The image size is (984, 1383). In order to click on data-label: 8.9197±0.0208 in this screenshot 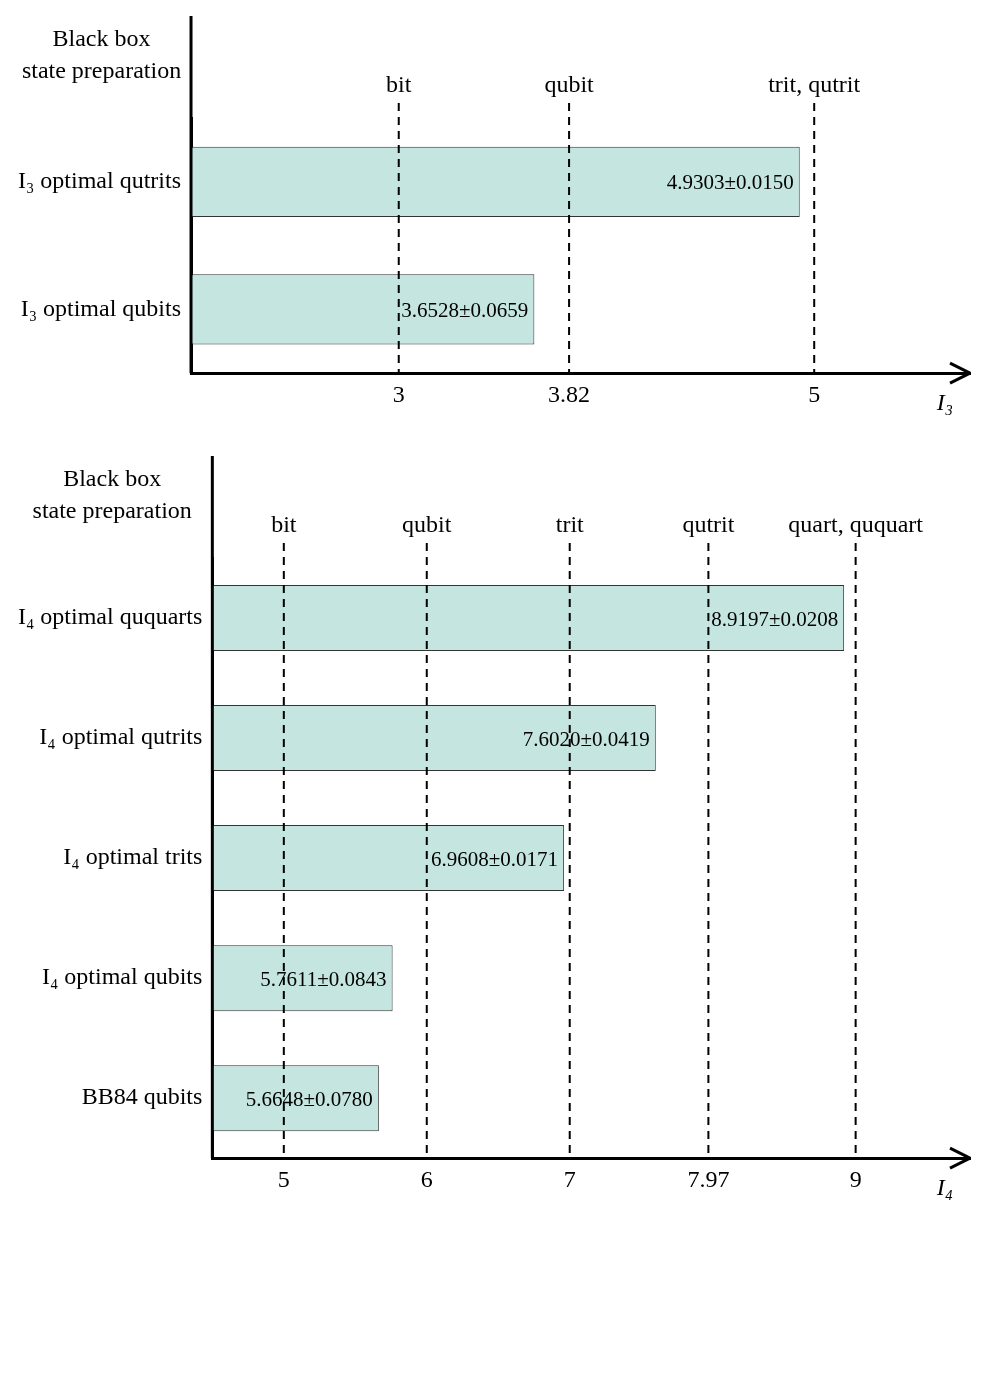, I will do `click(775, 618)`.